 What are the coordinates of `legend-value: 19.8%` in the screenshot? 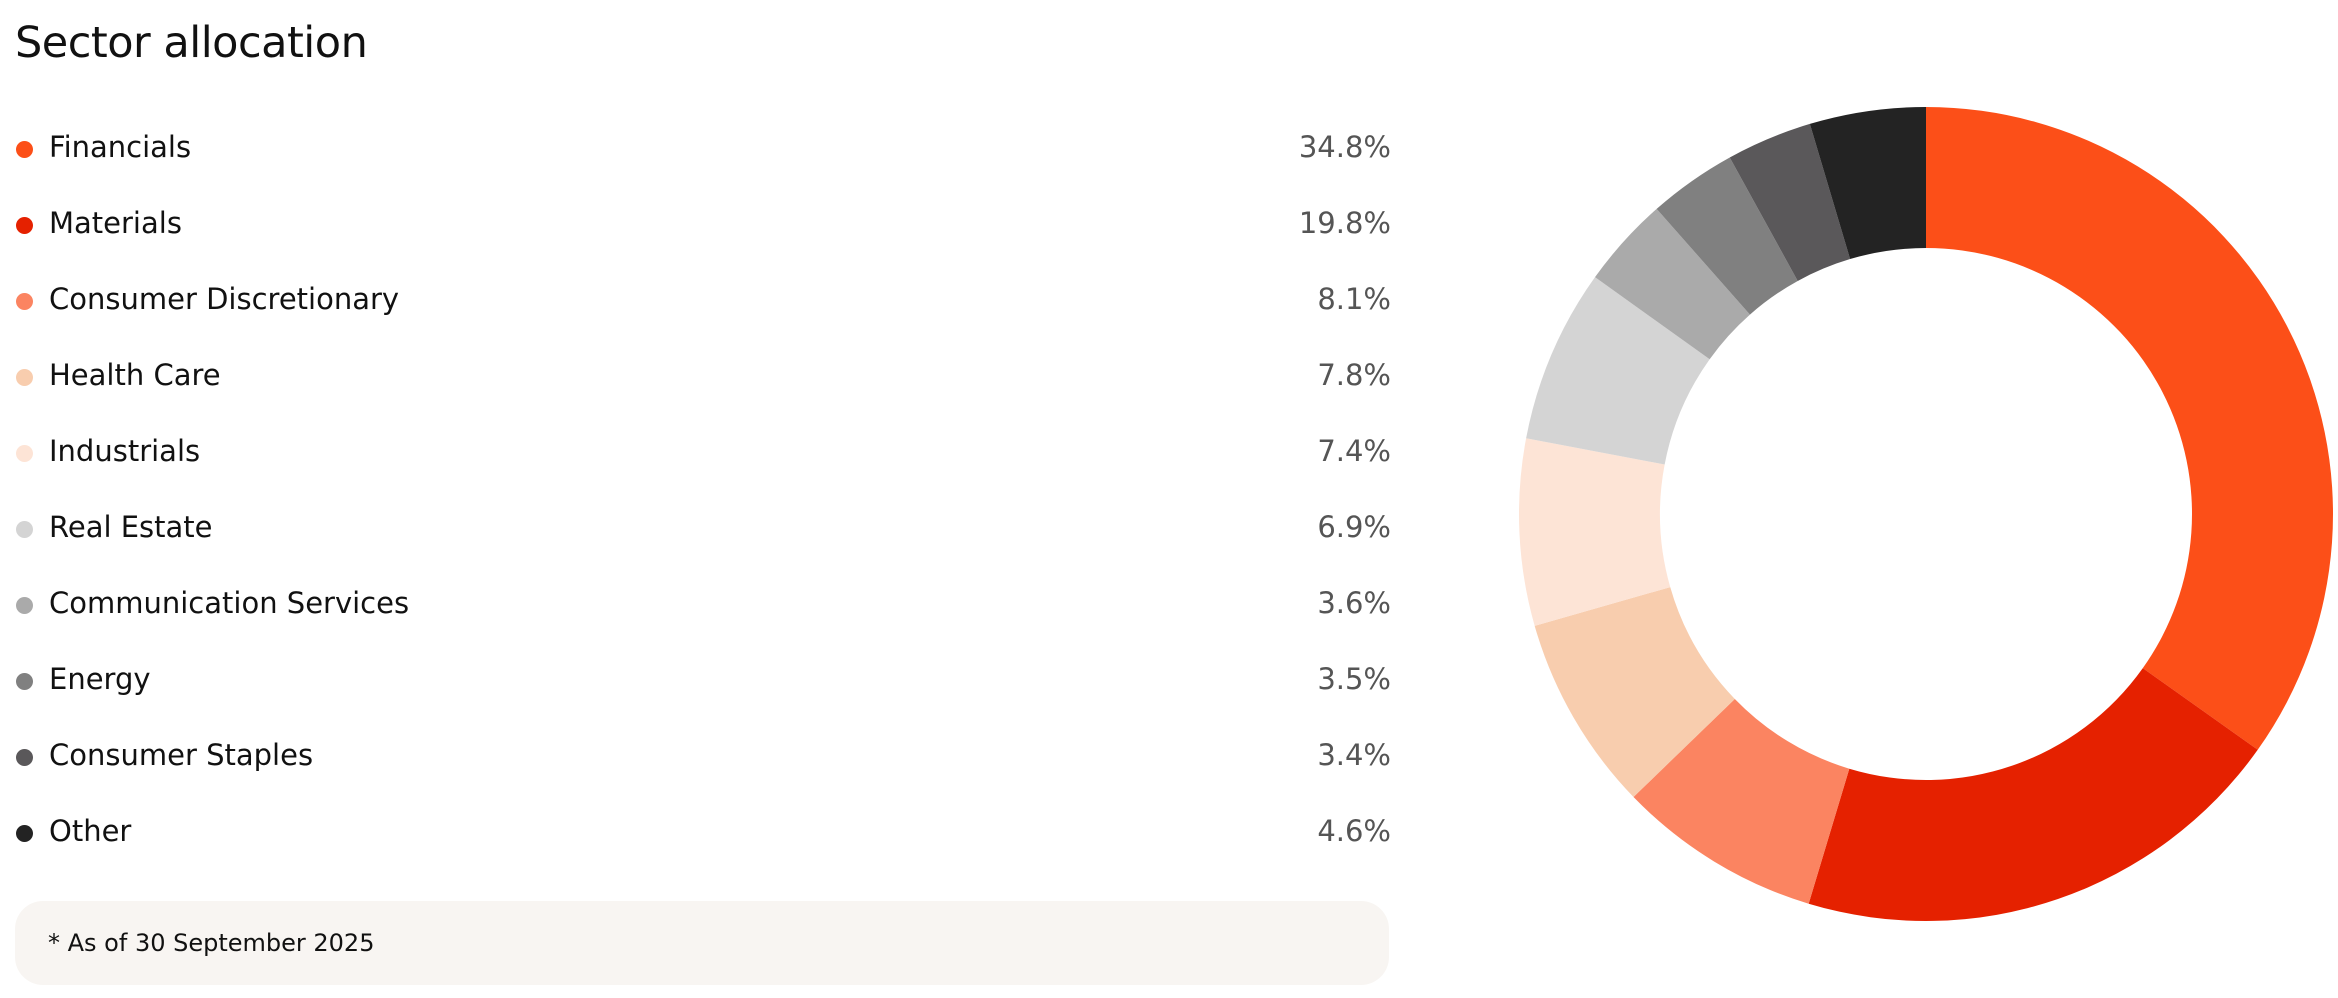 It's located at (1344, 223).